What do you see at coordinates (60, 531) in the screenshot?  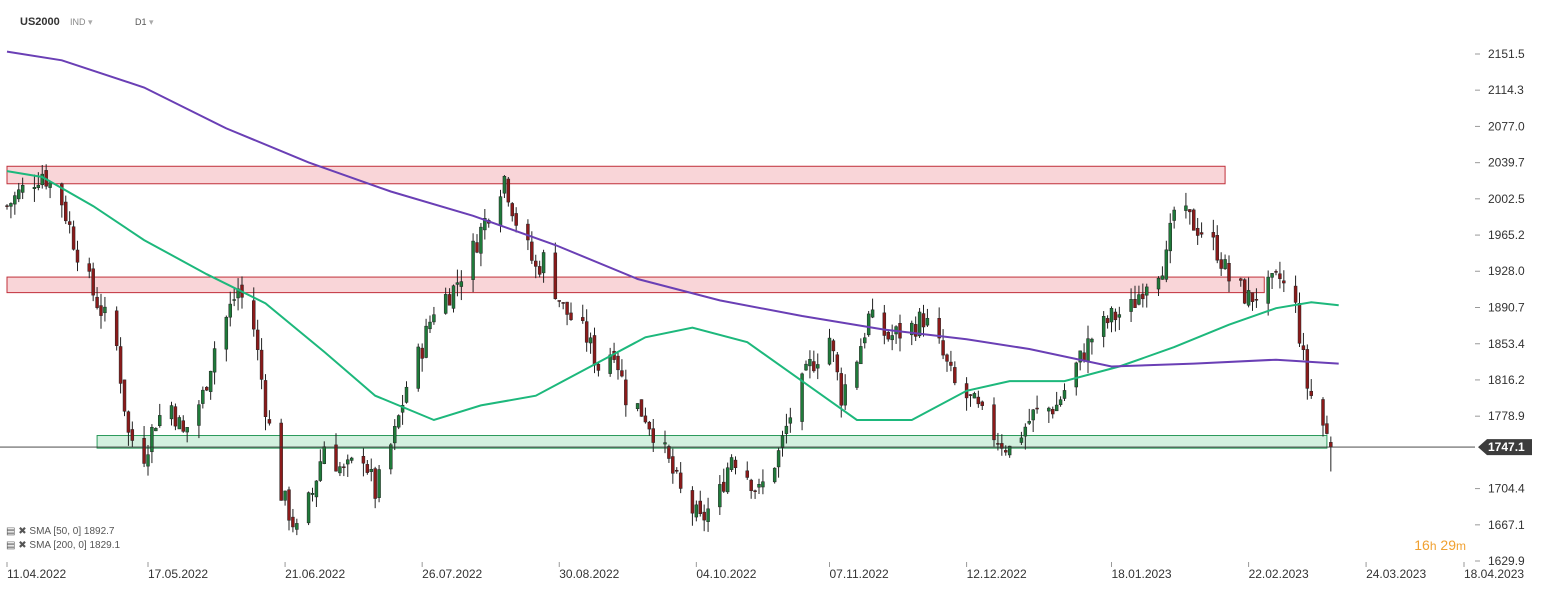 I see `sma-50-legend: ▤ ✖ SMA [50, 0] 1892.7` at bounding box center [60, 531].